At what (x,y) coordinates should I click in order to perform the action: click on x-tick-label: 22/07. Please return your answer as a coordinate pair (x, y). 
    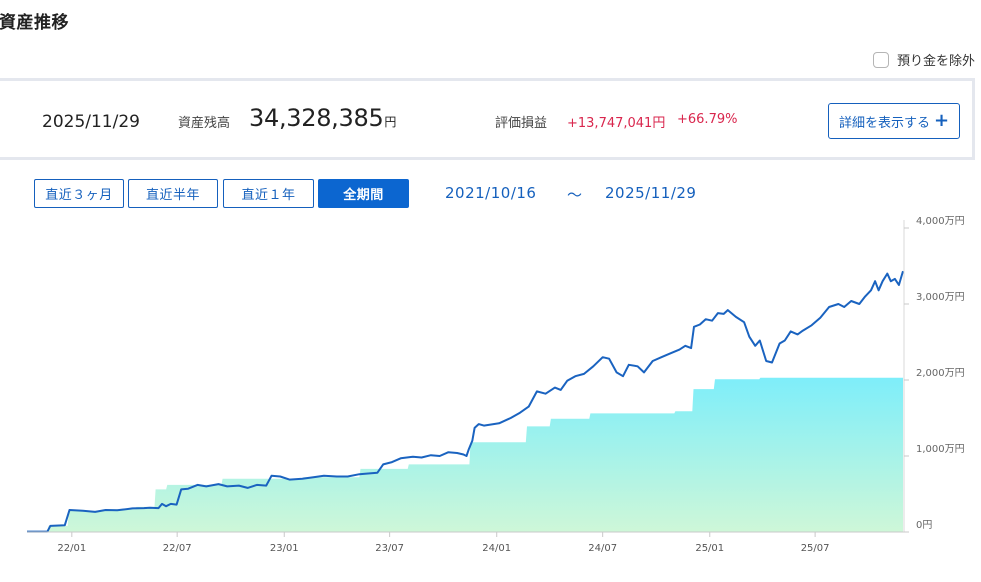
    Looking at the image, I should click on (177, 548).